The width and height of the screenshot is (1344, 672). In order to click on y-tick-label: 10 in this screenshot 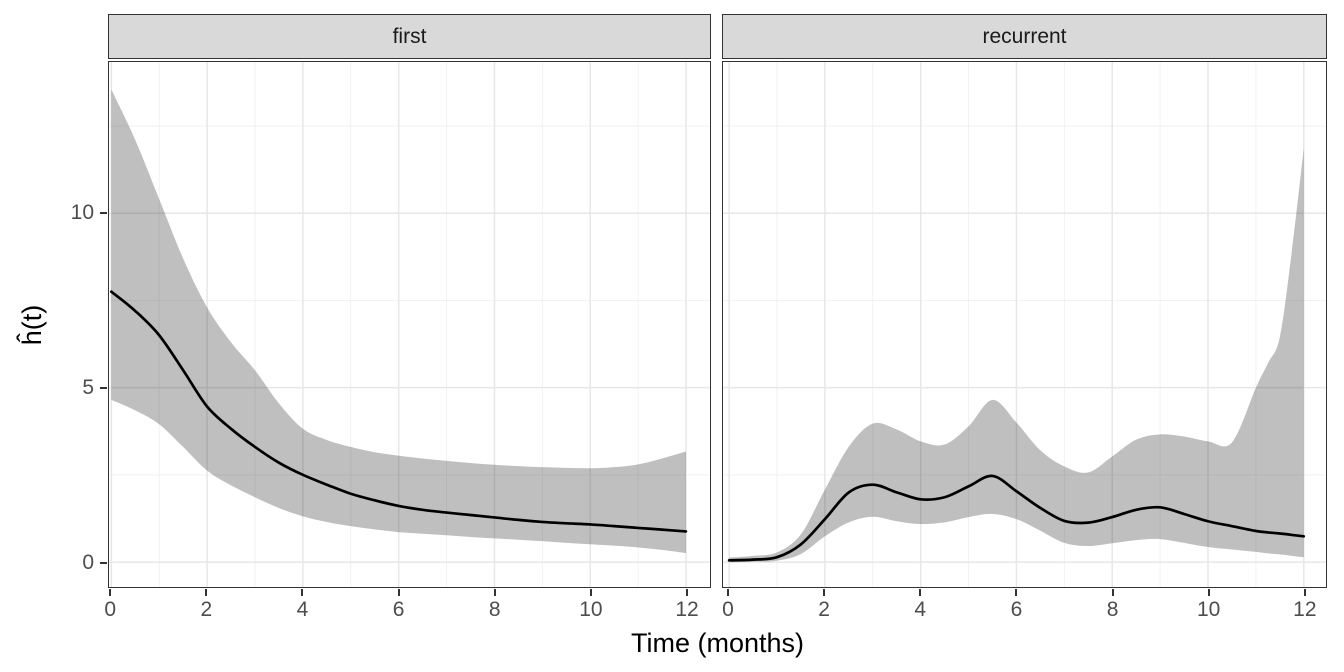, I will do `click(82, 212)`.